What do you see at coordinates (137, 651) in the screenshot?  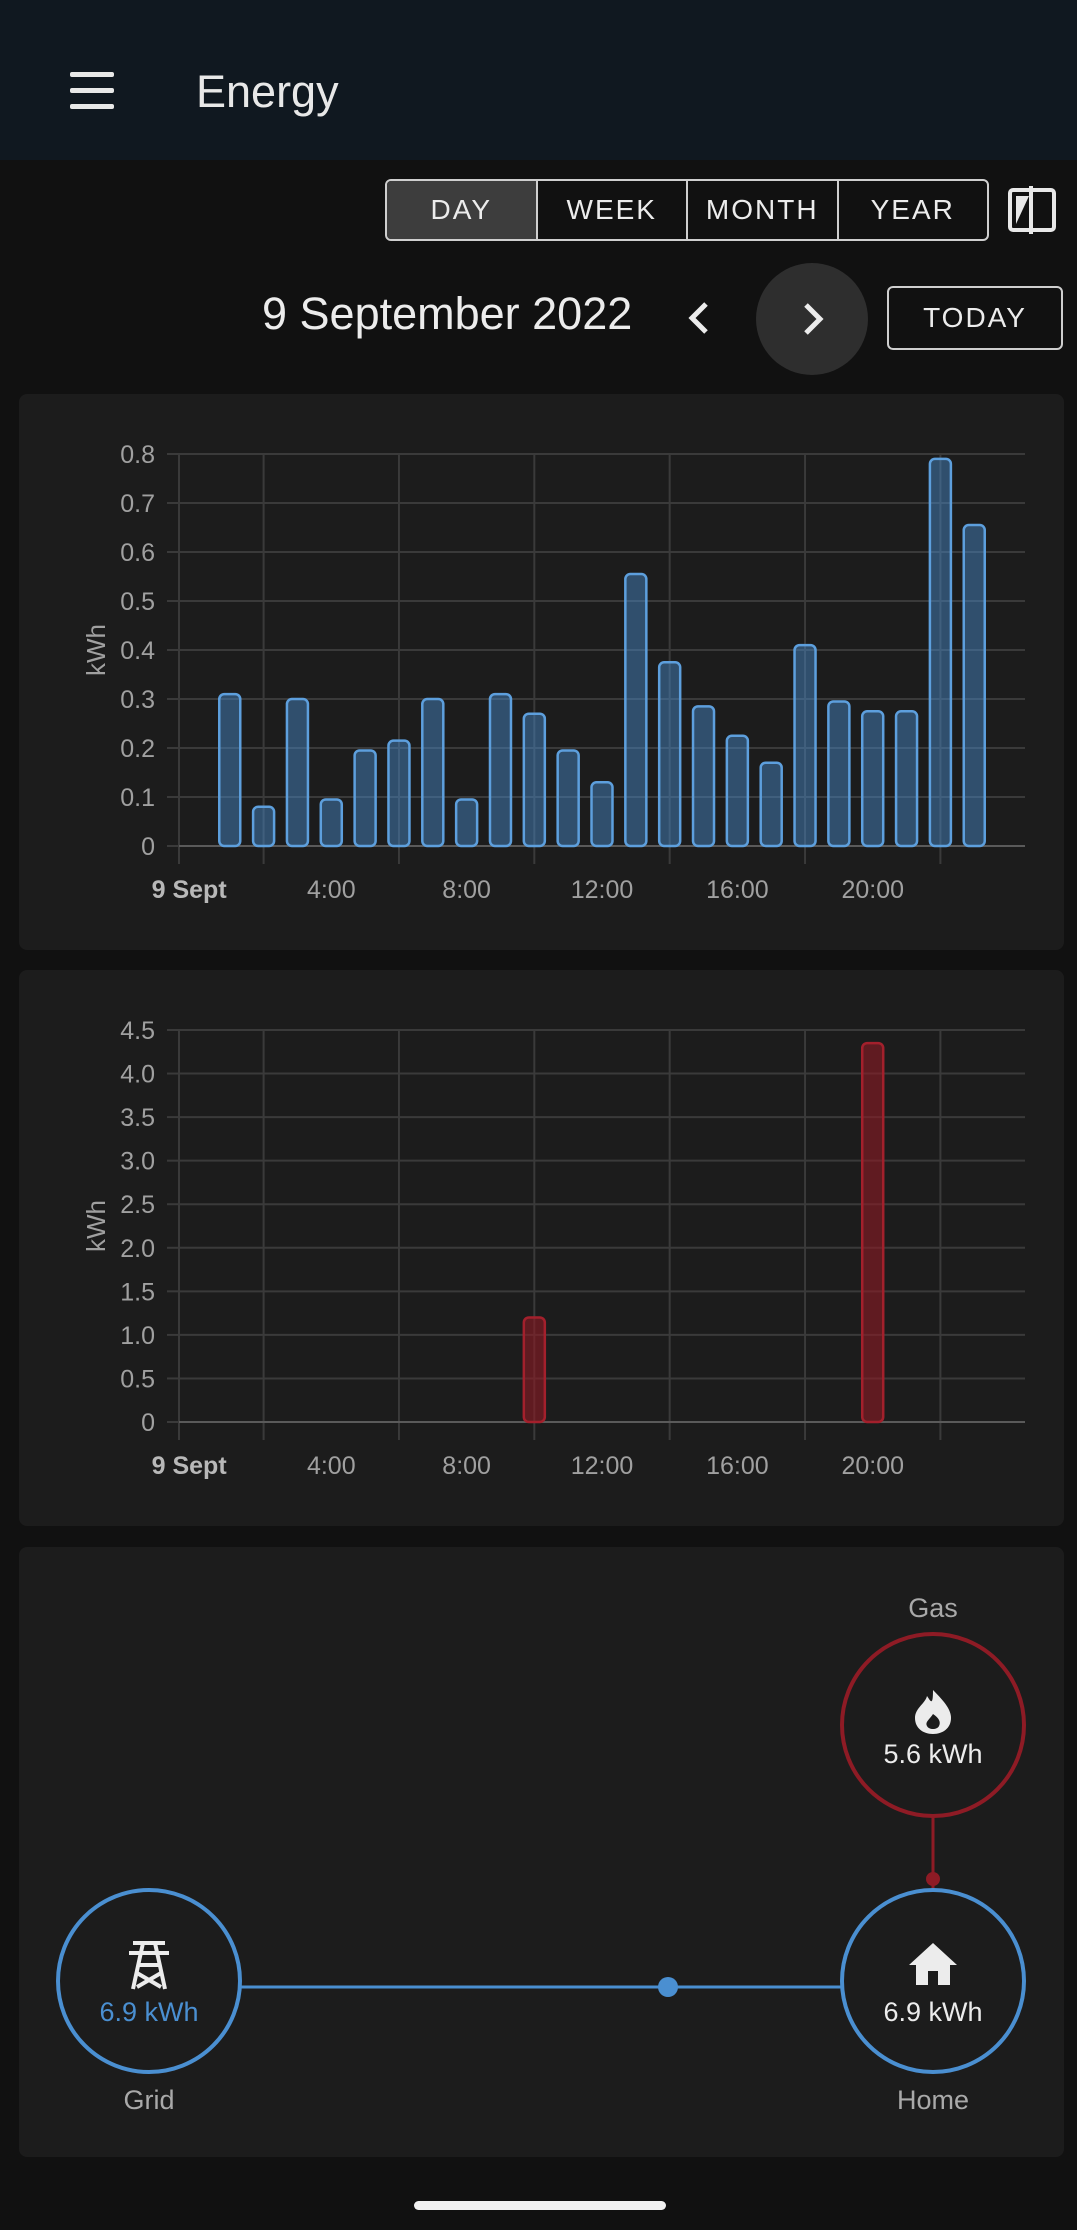 I see `y-tick-label: 0.4` at bounding box center [137, 651].